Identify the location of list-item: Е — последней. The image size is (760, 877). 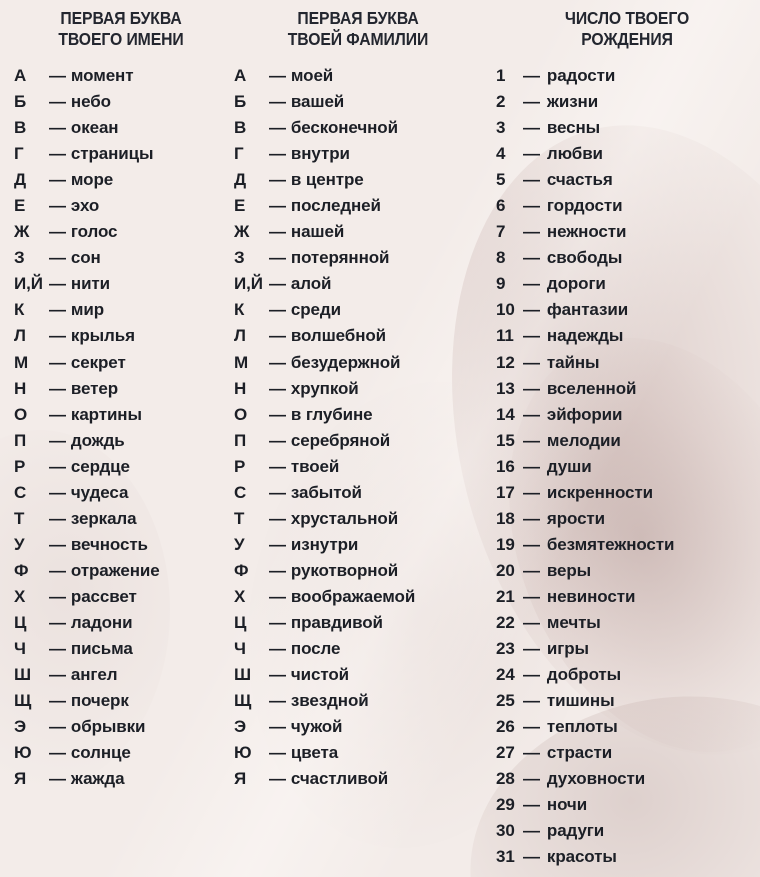
(360, 206).